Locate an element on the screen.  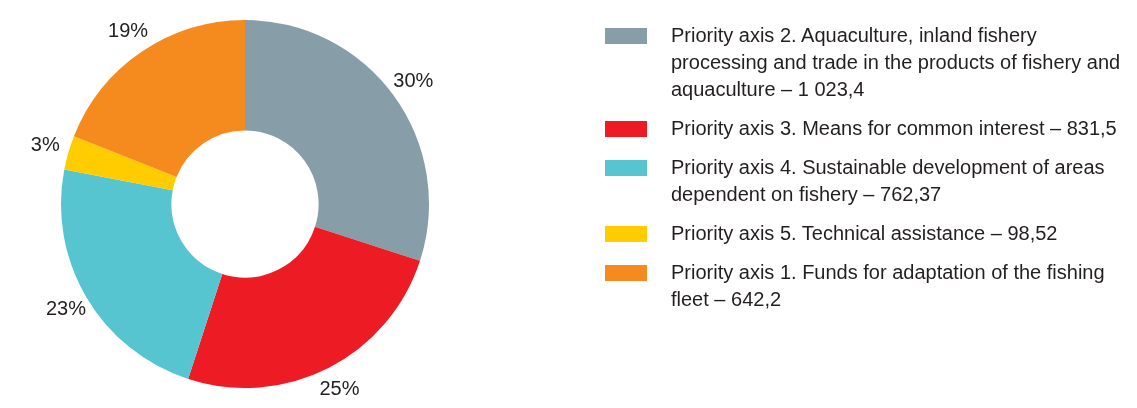
legend-label: Priority axis 5. Technical assistance – 98,52 is located at coordinates (865, 233).